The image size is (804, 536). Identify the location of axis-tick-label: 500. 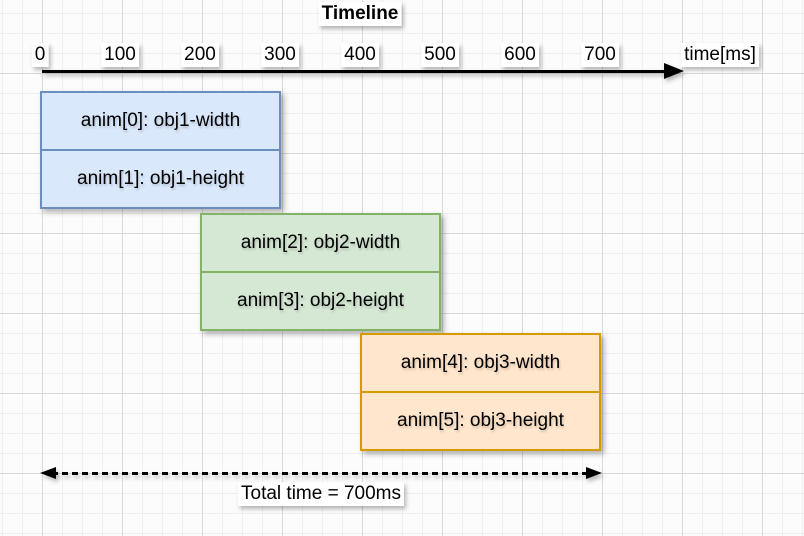
(440, 55).